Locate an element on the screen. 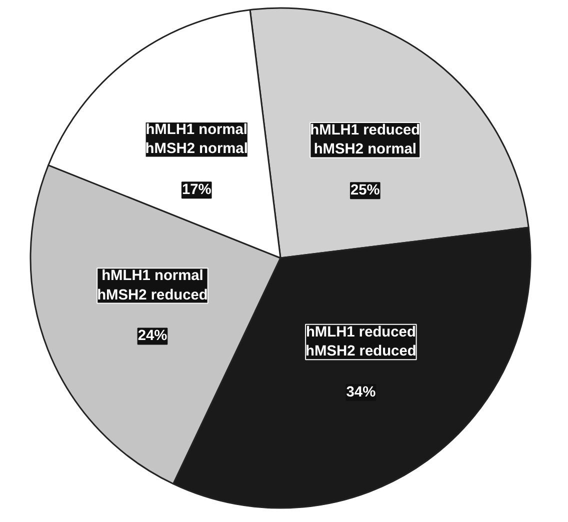  data-label: 24% is located at coordinates (153, 336).